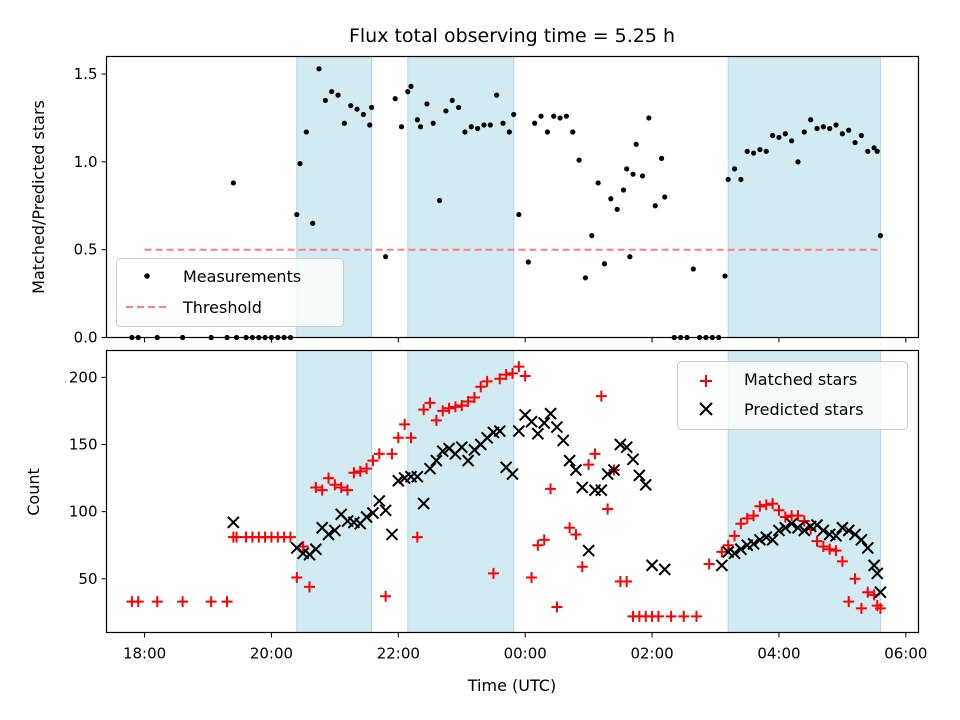  Describe the element at coordinates (86, 162) in the screenshot. I see `y-tick-label: 1.0` at that location.